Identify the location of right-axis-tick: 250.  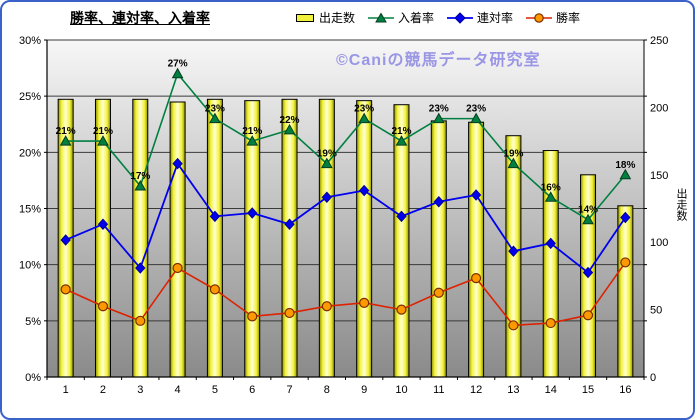
(659, 41).